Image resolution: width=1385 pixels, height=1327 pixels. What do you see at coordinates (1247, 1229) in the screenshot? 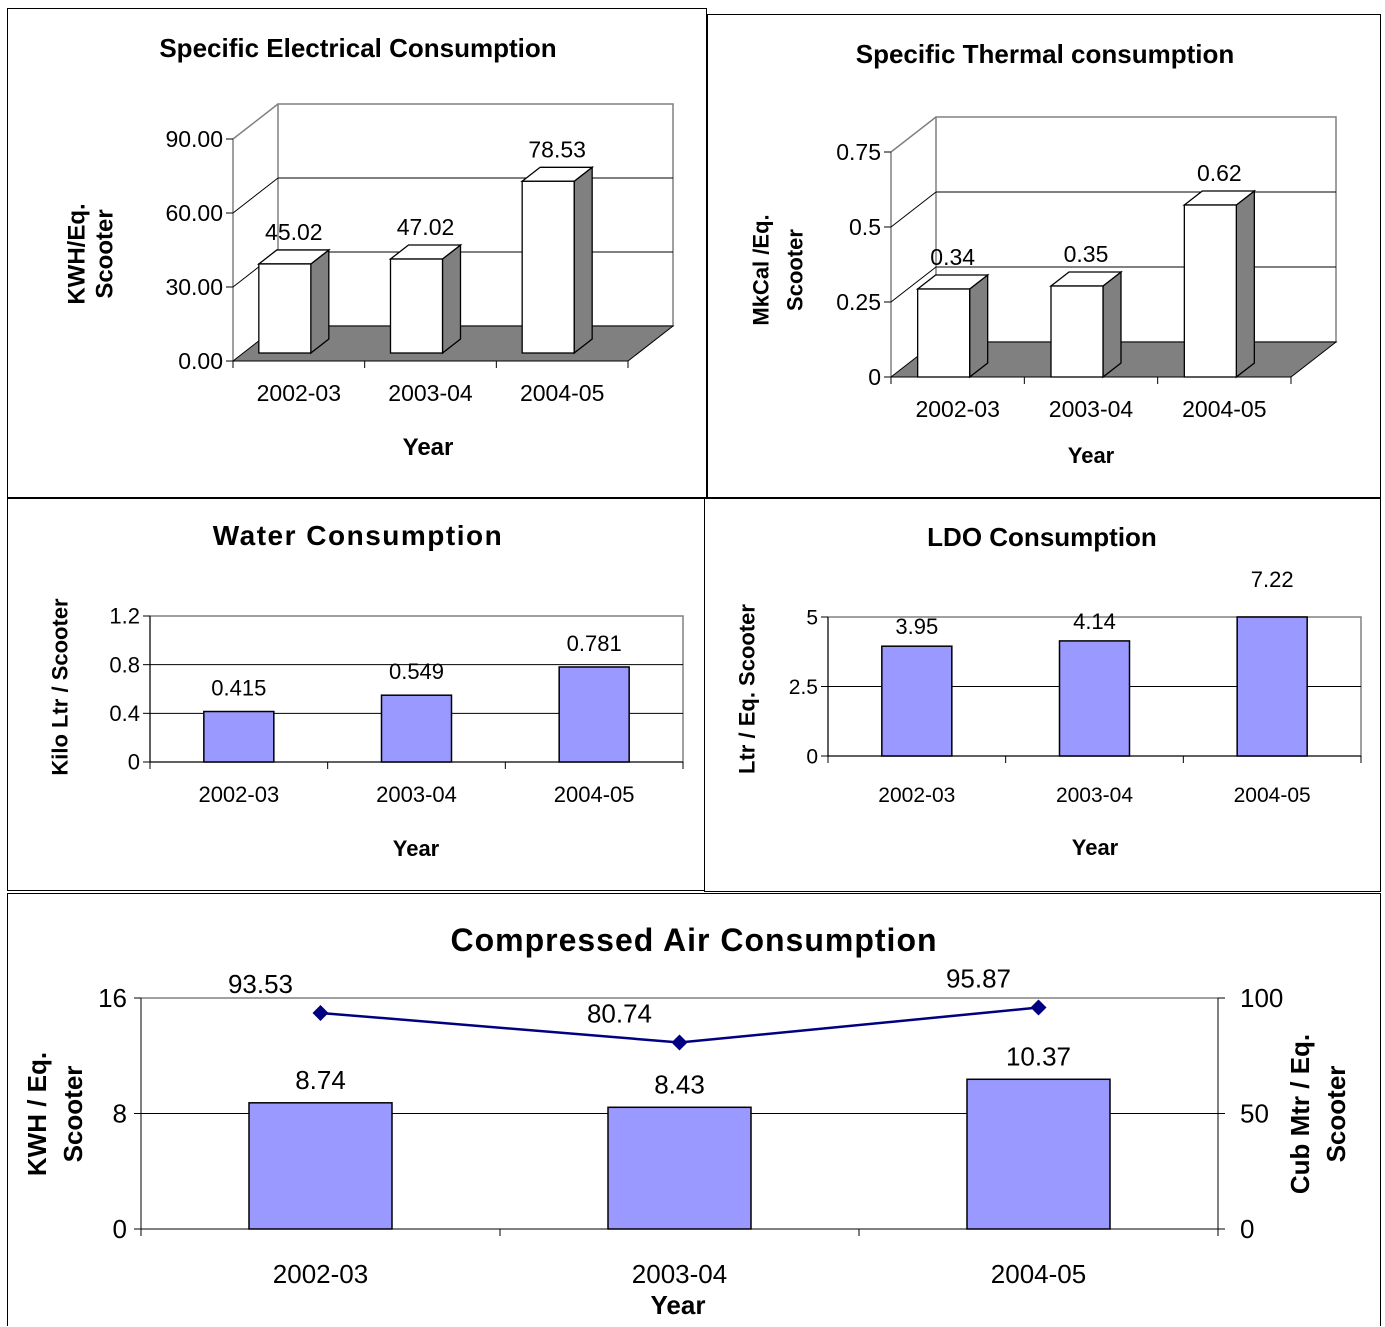
I see `y2-tick-label: 0` at bounding box center [1247, 1229].